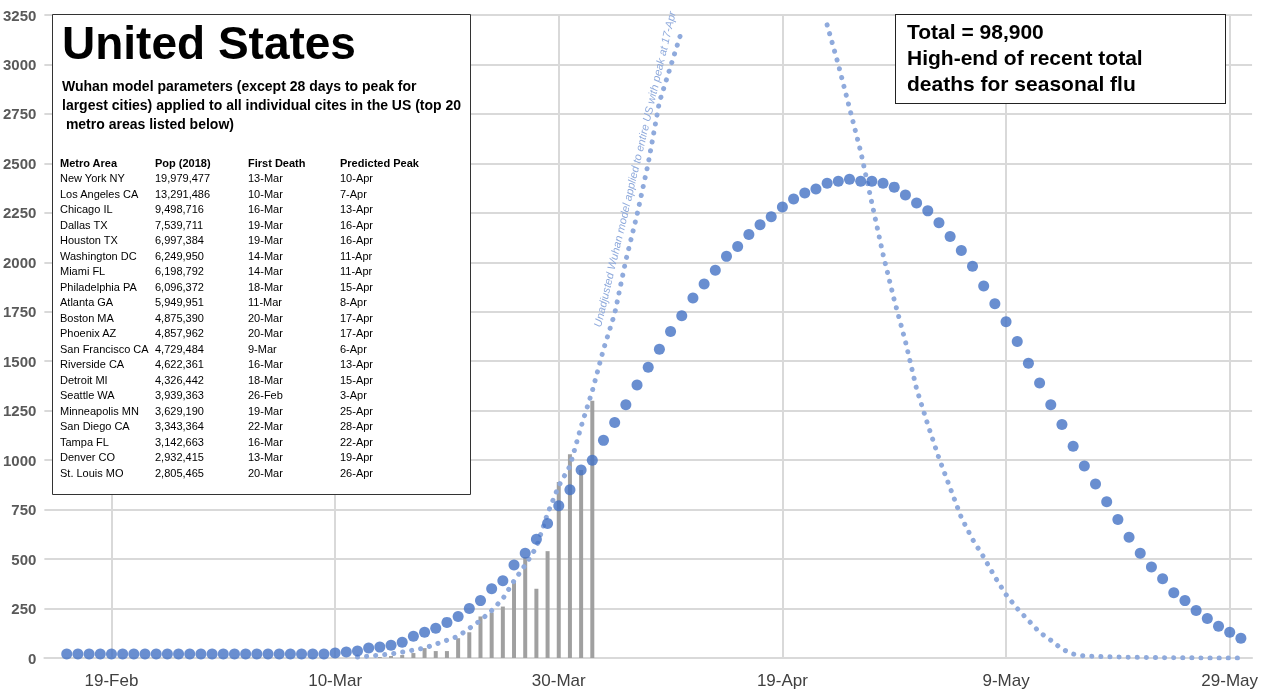 This screenshot has height=700, width=1261. What do you see at coordinates (782, 680) in the screenshot?
I see `x-tick-label: 19-Apr` at bounding box center [782, 680].